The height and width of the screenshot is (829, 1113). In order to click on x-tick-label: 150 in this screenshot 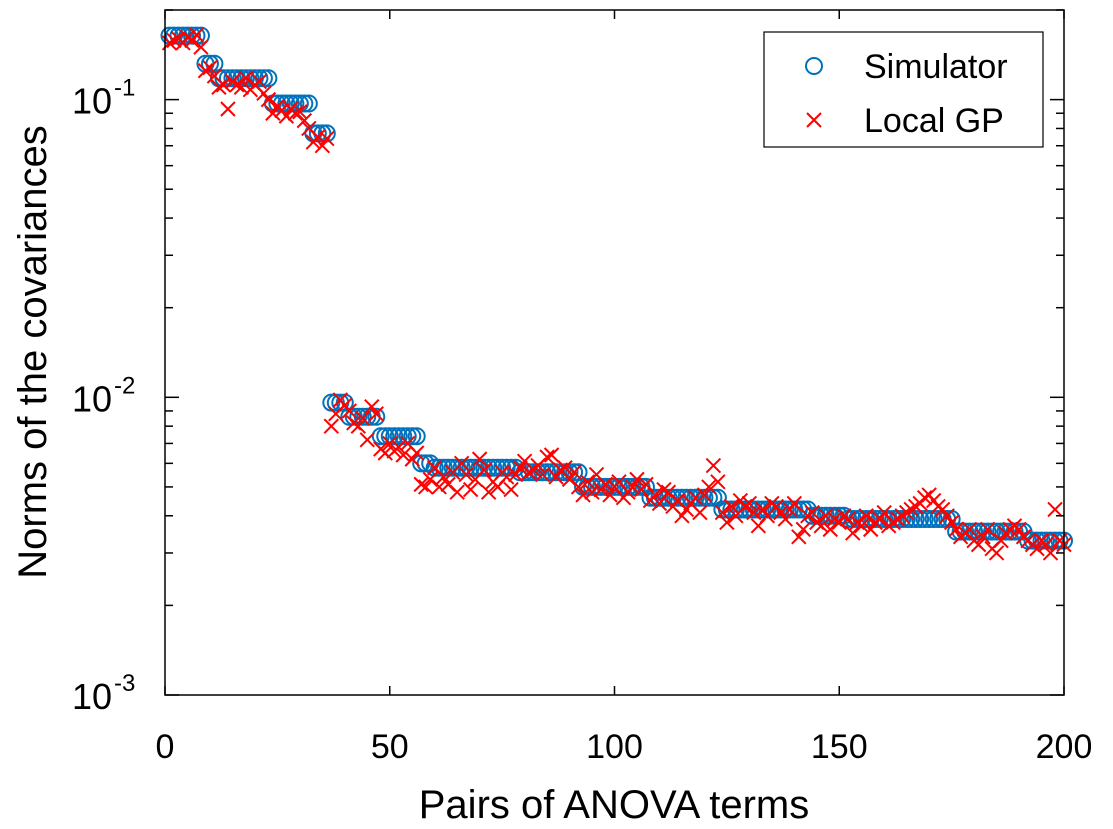, I will do `click(839, 747)`.